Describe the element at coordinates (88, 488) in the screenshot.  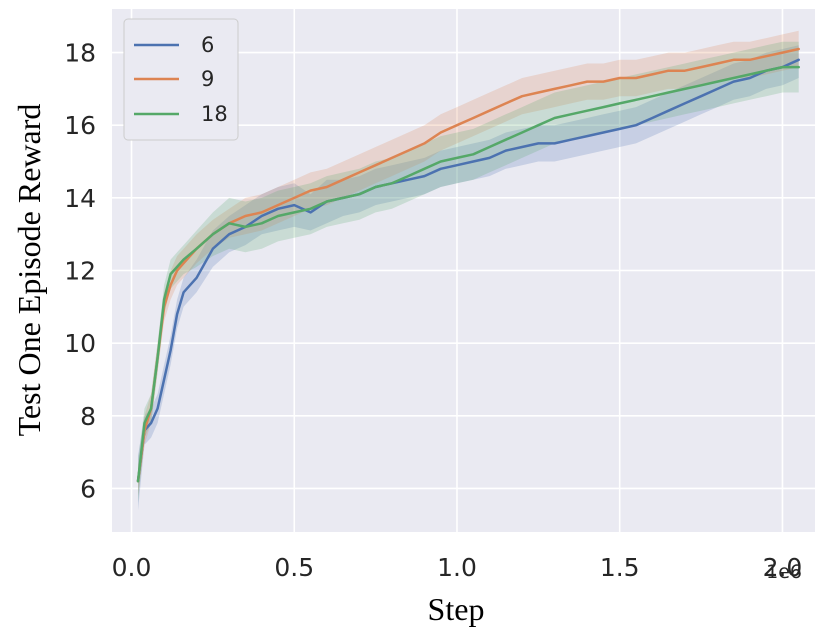
I see `y-tick-label: 6` at that location.